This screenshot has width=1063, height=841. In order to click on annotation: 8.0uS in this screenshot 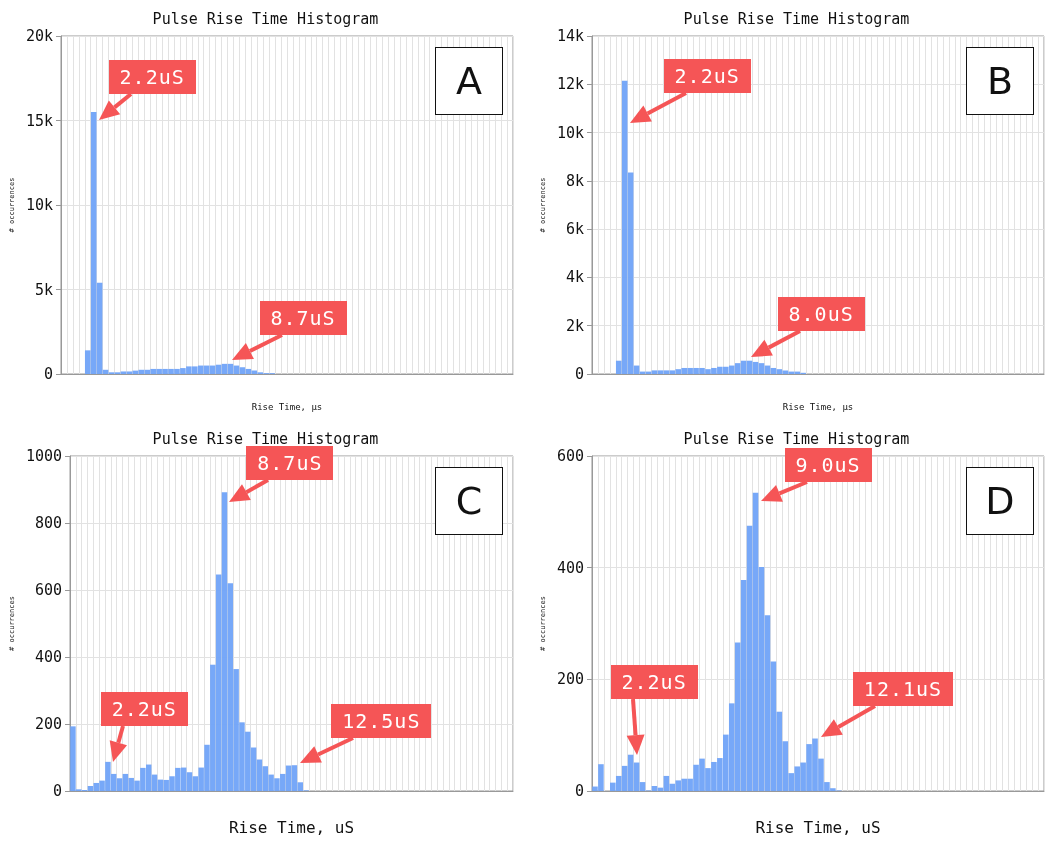, I will do `click(821, 313)`.